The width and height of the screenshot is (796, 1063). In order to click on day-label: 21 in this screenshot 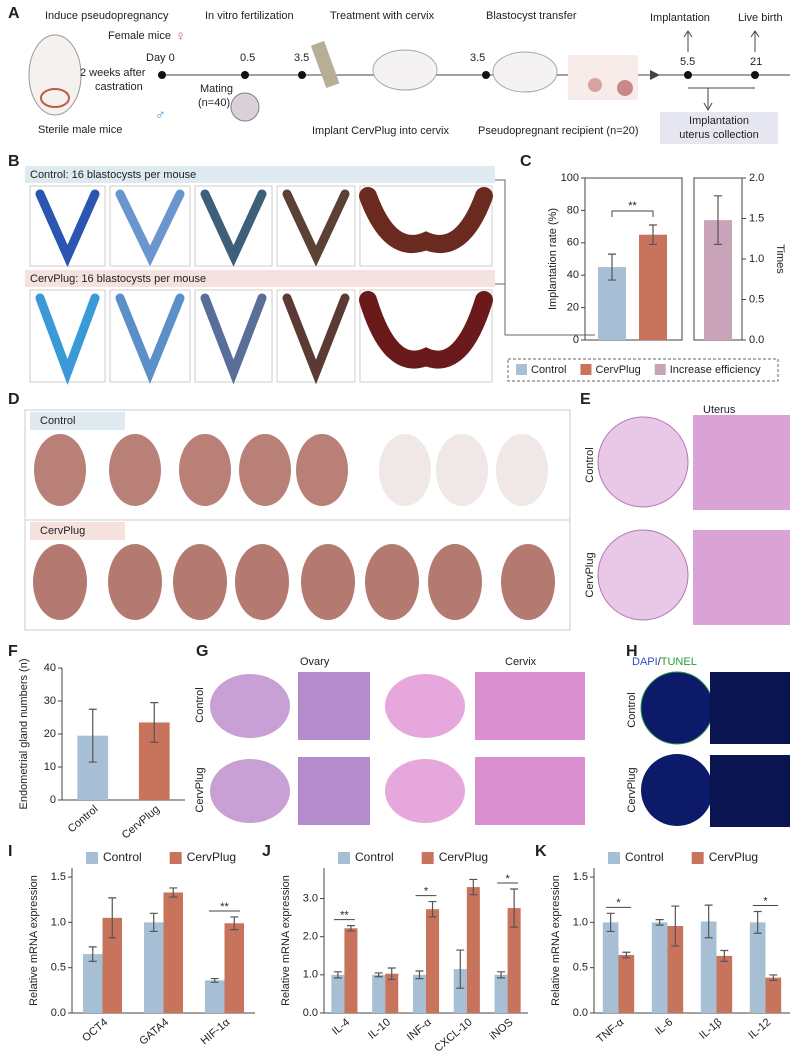, I will do `click(756, 62)`.